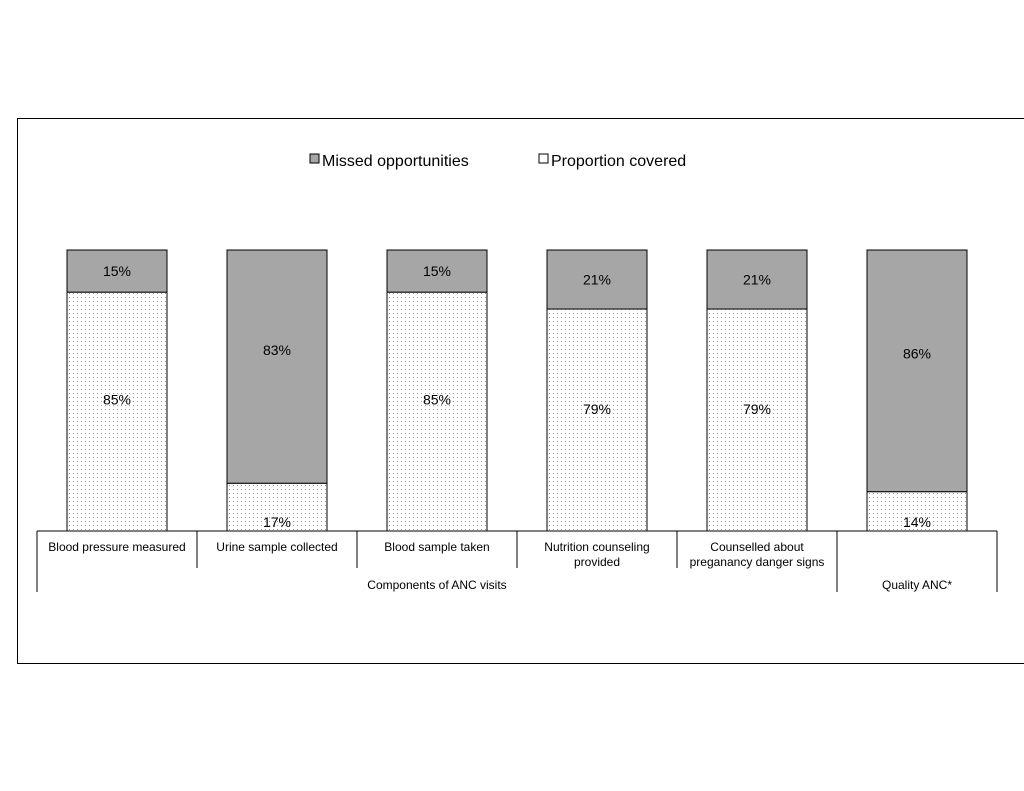 The image size is (1024, 791). Describe the element at coordinates (597, 409) in the screenshot. I see `data-label-covered-4: 79%` at that location.